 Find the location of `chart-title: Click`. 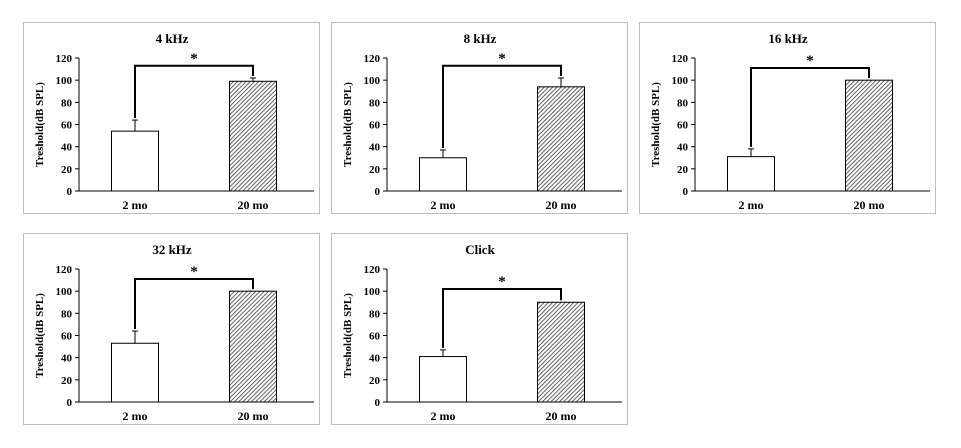

chart-title: Click is located at coordinates (480, 249).